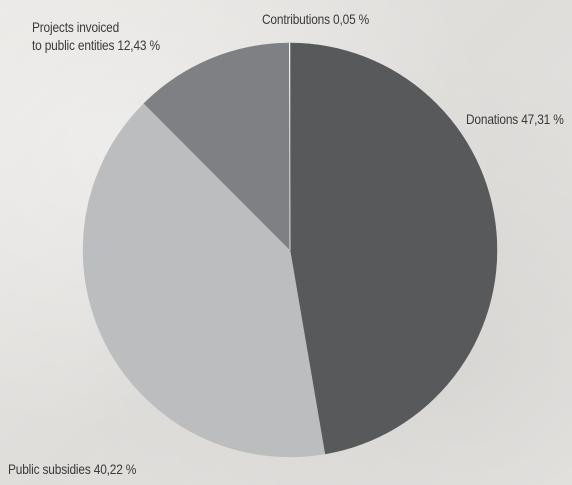 The image size is (572, 485). I want to click on label-donations: Donations 47,31 %, so click(515, 119).